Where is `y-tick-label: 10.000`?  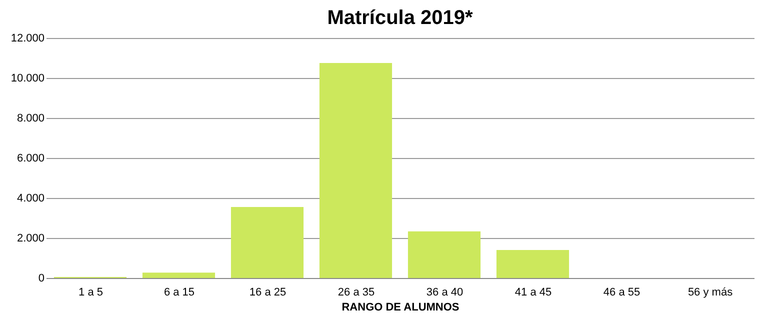 y-tick-label: 10.000 is located at coordinates (27, 78).